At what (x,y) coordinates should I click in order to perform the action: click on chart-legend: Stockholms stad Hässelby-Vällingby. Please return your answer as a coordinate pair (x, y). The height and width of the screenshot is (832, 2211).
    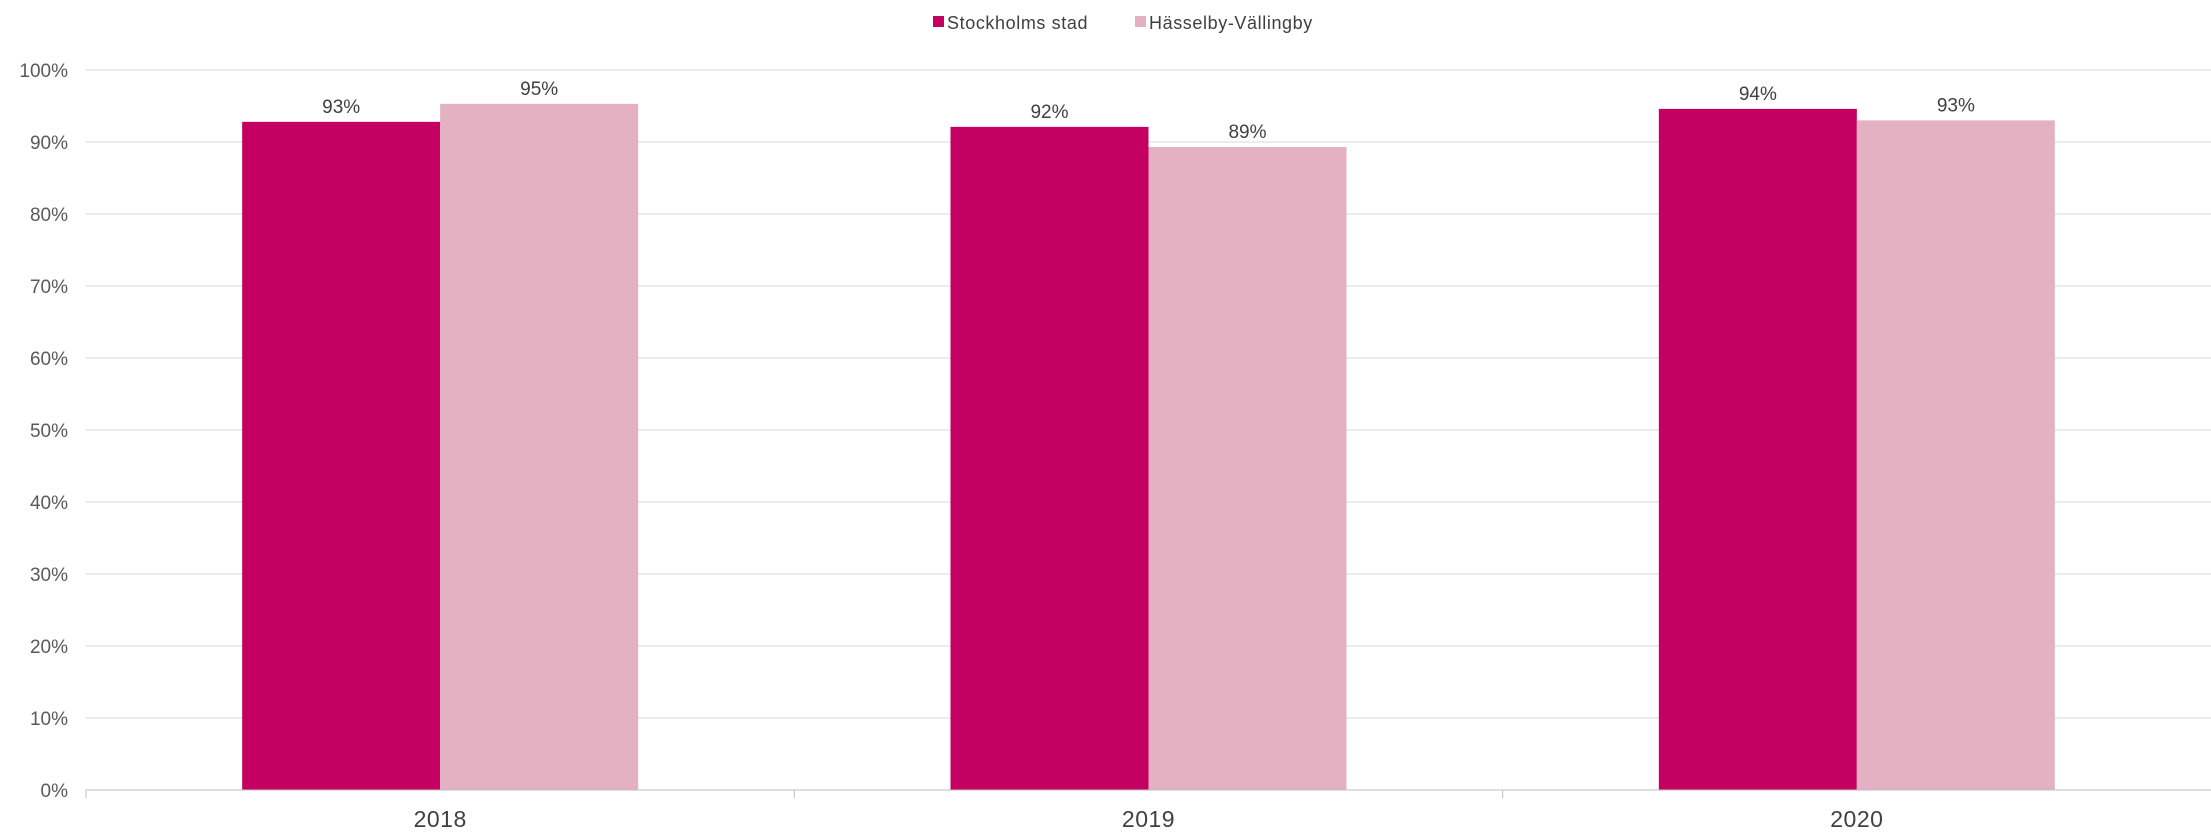
    Looking at the image, I should click on (1123, 23).